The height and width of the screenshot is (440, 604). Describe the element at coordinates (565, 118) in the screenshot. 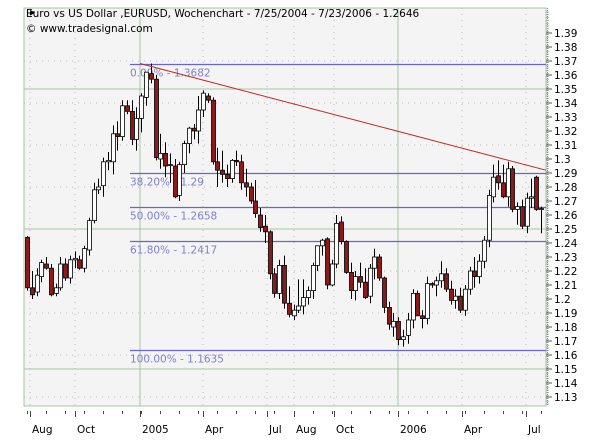

I see `y-tick-label: 1.33` at that location.